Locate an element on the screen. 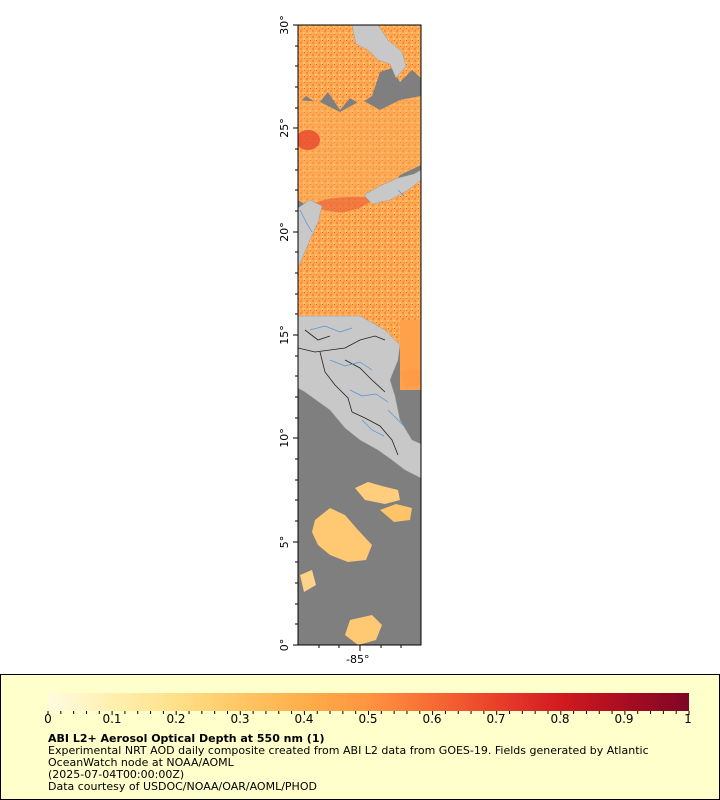  colorbar-svg is located at coordinates (368, 704).